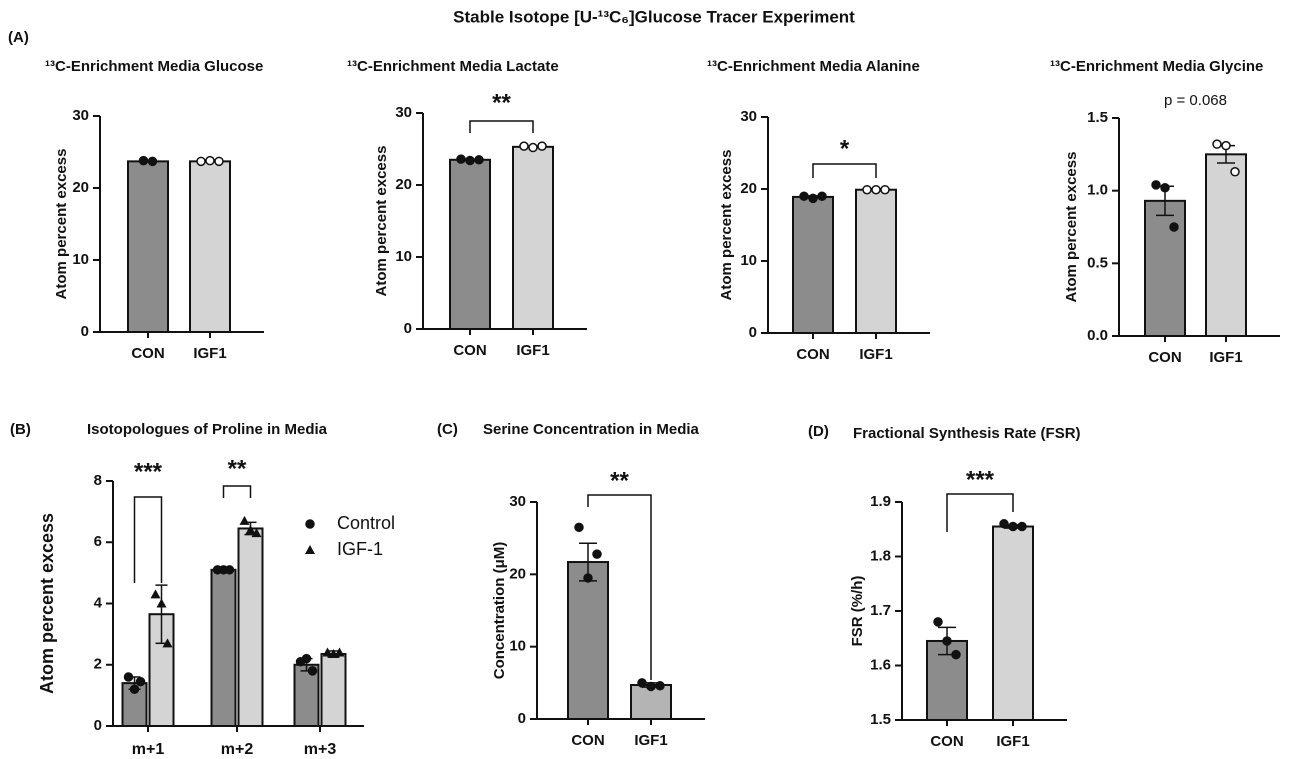  I want to click on panel-label: (C), so click(447, 429).